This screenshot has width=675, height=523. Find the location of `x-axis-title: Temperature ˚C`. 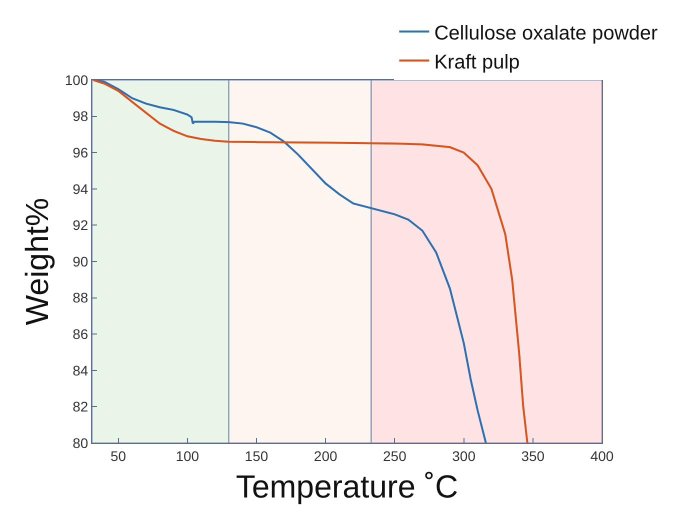

x-axis-title: Temperature ˚C is located at coordinates (347, 486).